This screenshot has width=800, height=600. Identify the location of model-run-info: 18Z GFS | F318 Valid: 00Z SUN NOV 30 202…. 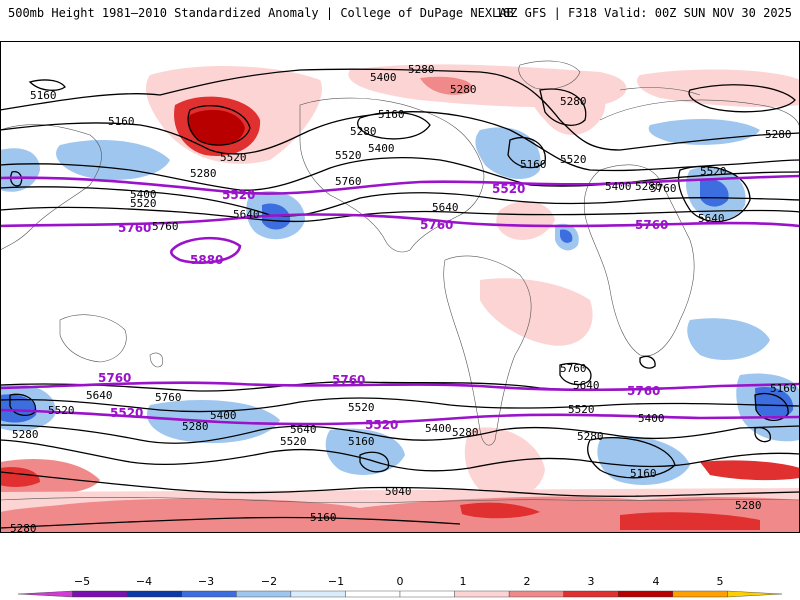
(643, 13).